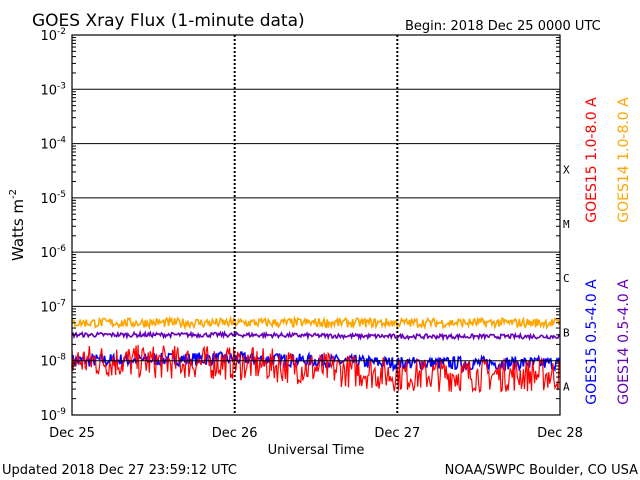 This screenshot has height=480, width=640. What do you see at coordinates (119, 470) in the screenshot?
I see `updated-time: Updated 2018 Dec 27 23:59:12 UTC` at bounding box center [119, 470].